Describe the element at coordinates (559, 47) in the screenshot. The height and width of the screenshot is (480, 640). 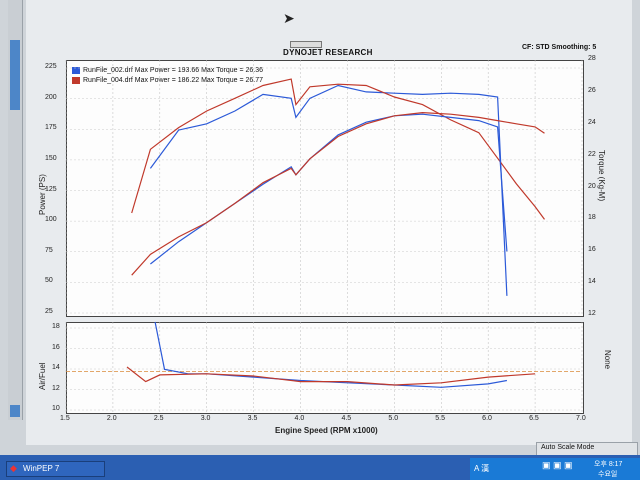
I see `cf-smoothing-label: CF: STD Smoothing: 5` at that location.